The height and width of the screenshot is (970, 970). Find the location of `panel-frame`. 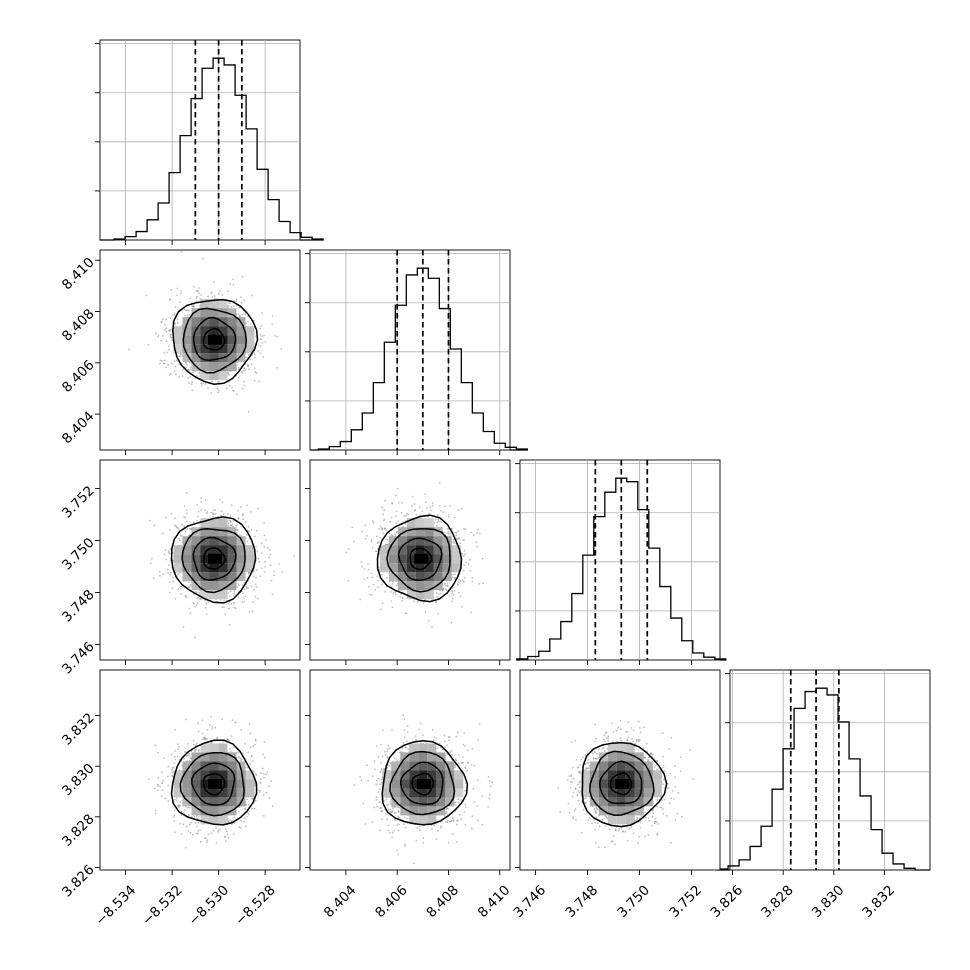

panel-frame is located at coordinates (620, 560).